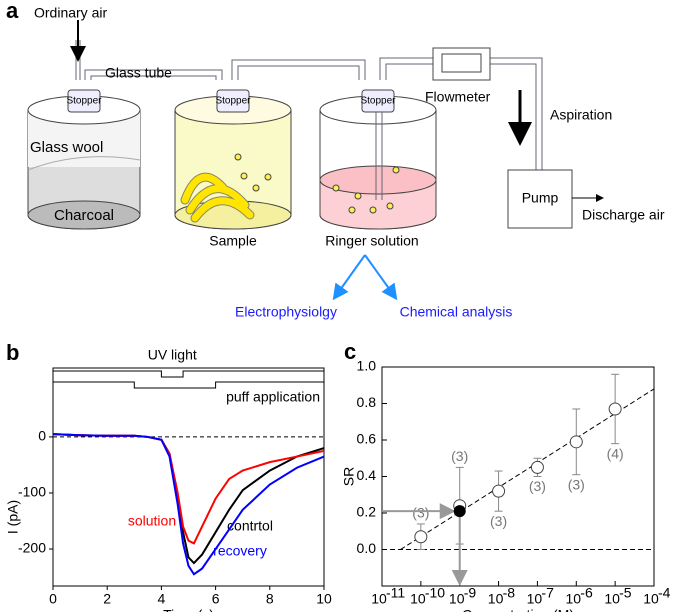 This screenshot has width=685, height=612. What do you see at coordinates (395, 593) in the screenshot?
I see `x-tick-exponent: -11` at bounding box center [395, 593].